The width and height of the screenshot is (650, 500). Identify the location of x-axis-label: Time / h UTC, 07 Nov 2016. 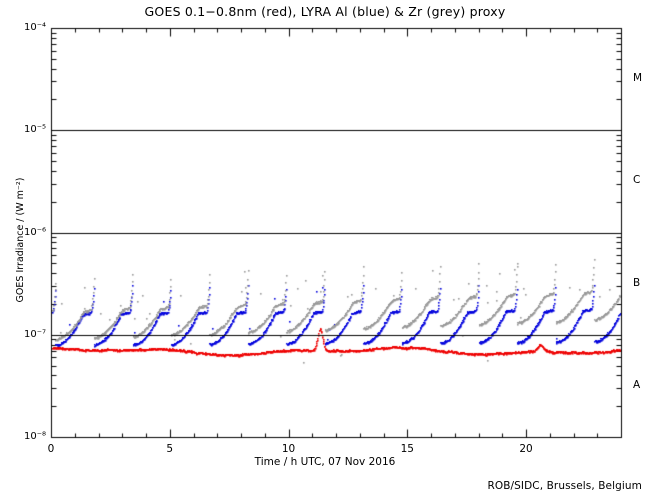
(325, 462).